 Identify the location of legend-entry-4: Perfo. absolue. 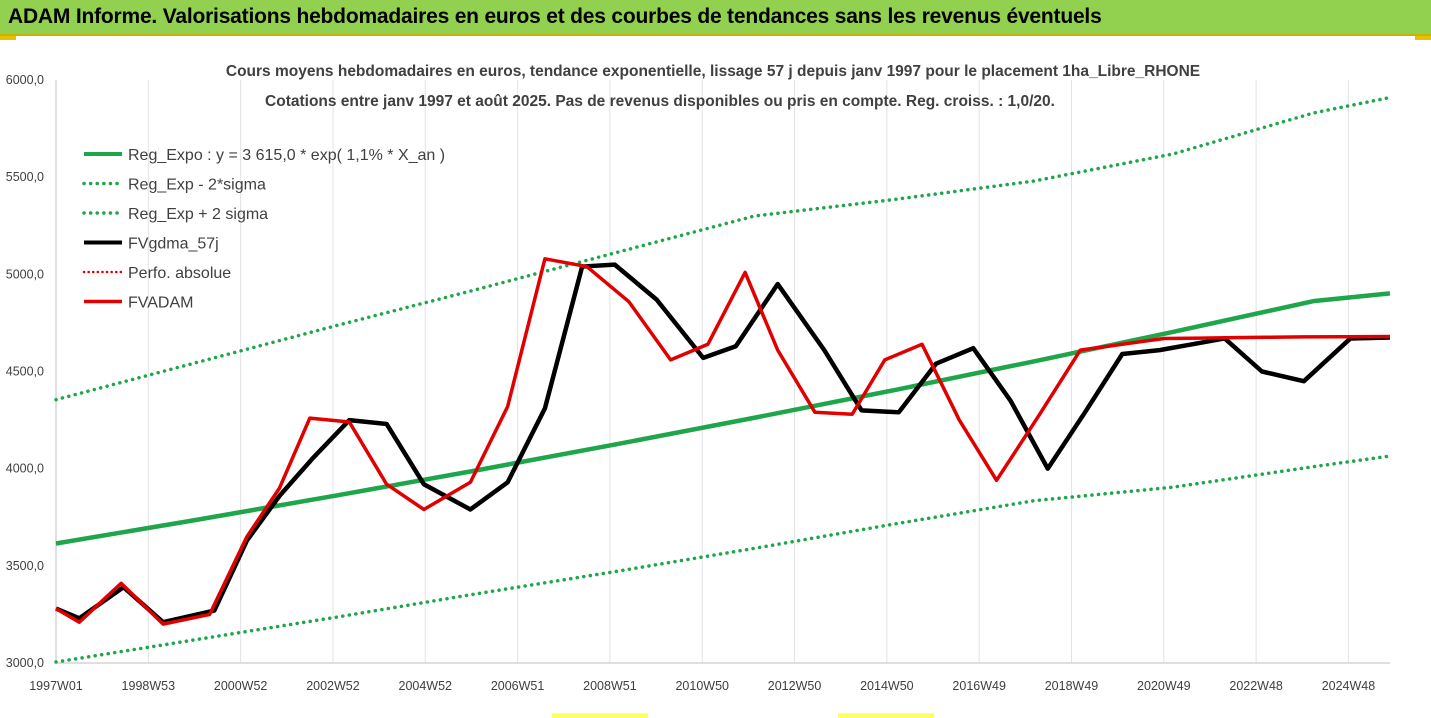
(179, 273).